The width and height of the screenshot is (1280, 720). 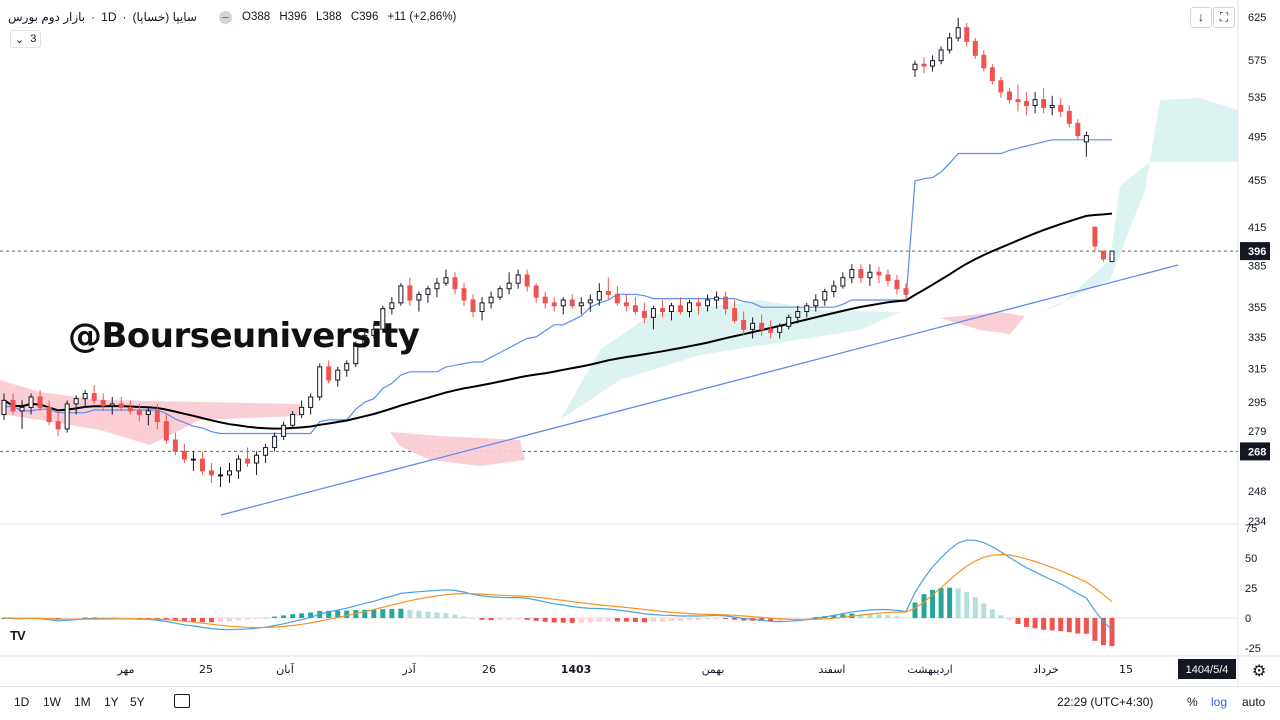 What do you see at coordinates (1257, 492) in the screenshot?
I see `price-tick-label: 248` at bounding box center [1257, 492].